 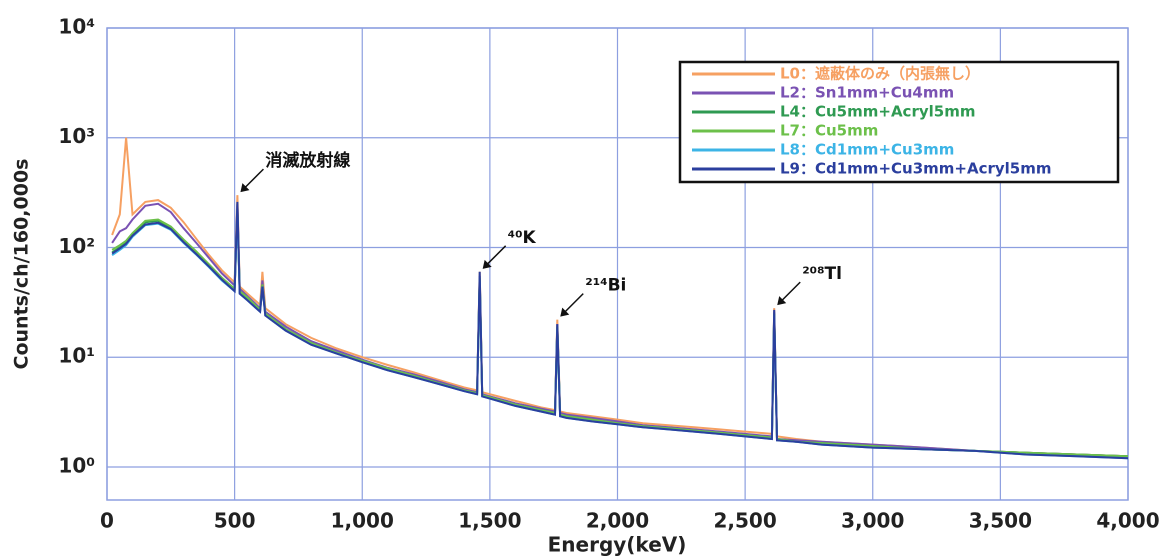 I want to click on x-tick-label: 3,000, so click(x=872, y=521).